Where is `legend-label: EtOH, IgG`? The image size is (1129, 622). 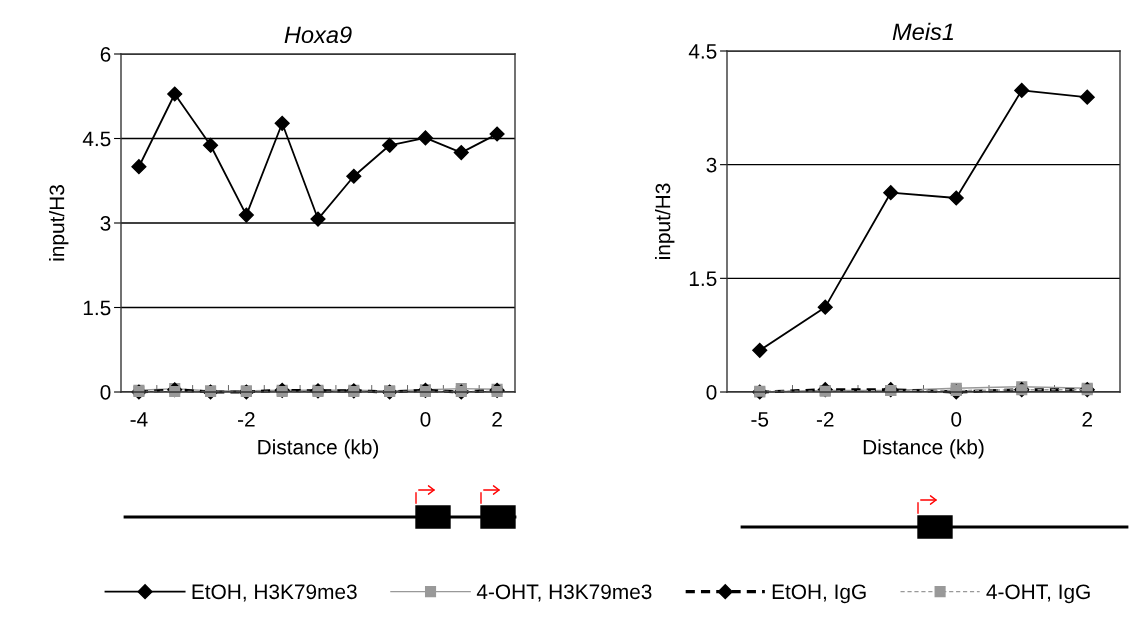 legend-label: EtOH, IgG is located at coordinates (819, 594).